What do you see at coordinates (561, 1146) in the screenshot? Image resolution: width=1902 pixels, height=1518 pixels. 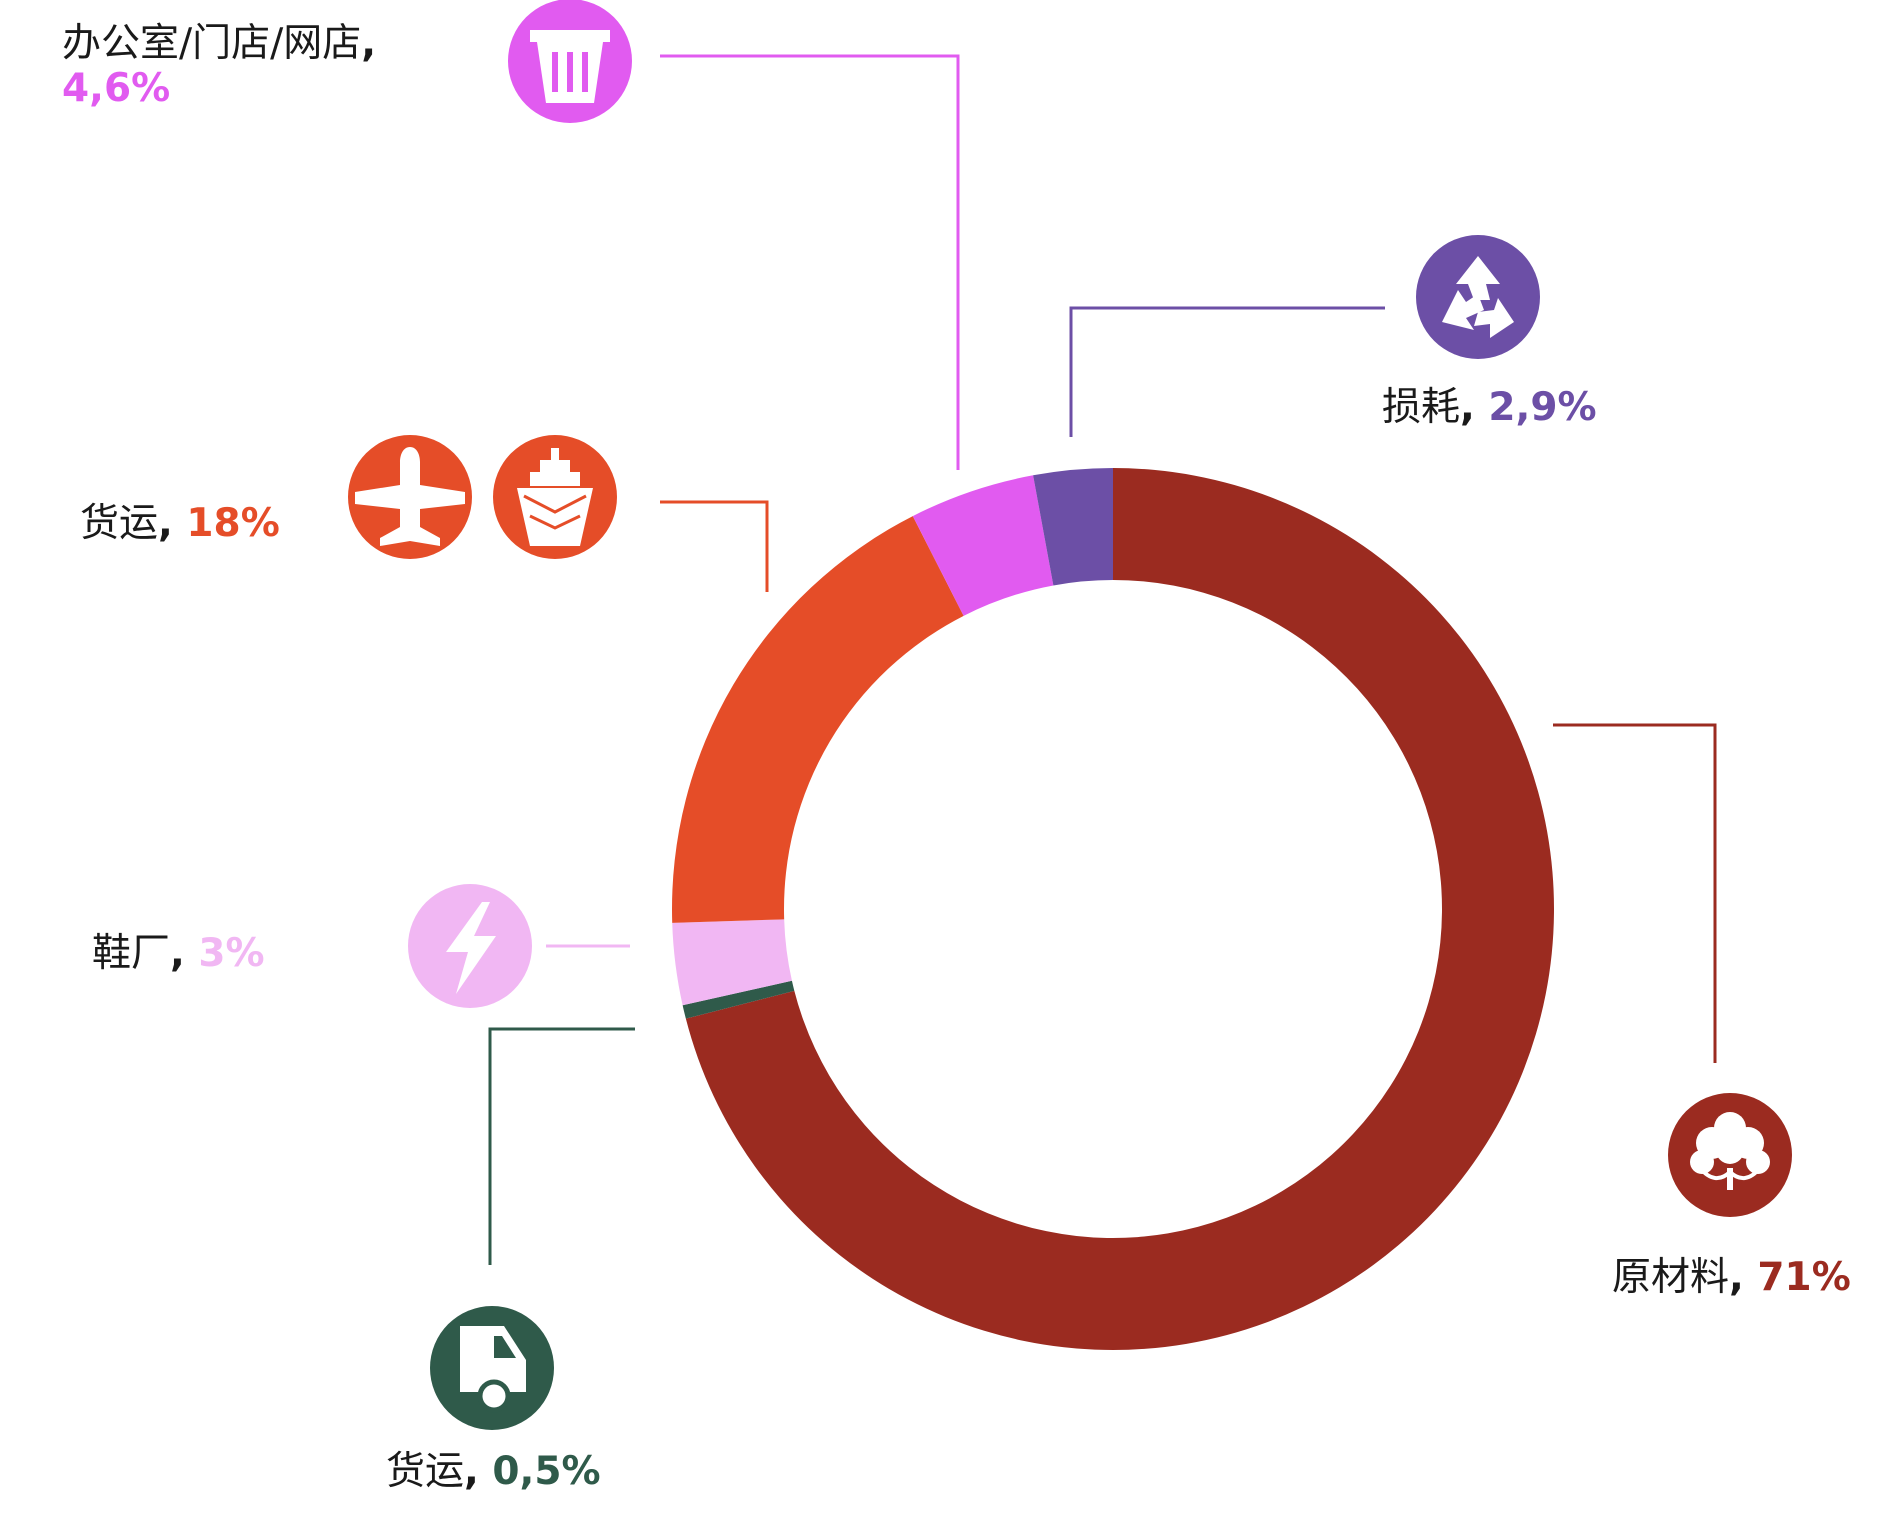 I see `leader-line-truck` at bounding box center [561, 1146].